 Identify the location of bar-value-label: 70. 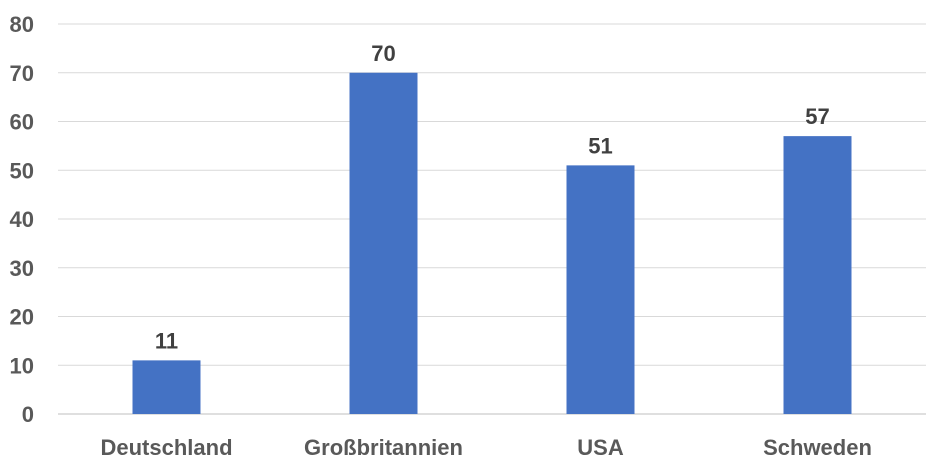
(383, 53).